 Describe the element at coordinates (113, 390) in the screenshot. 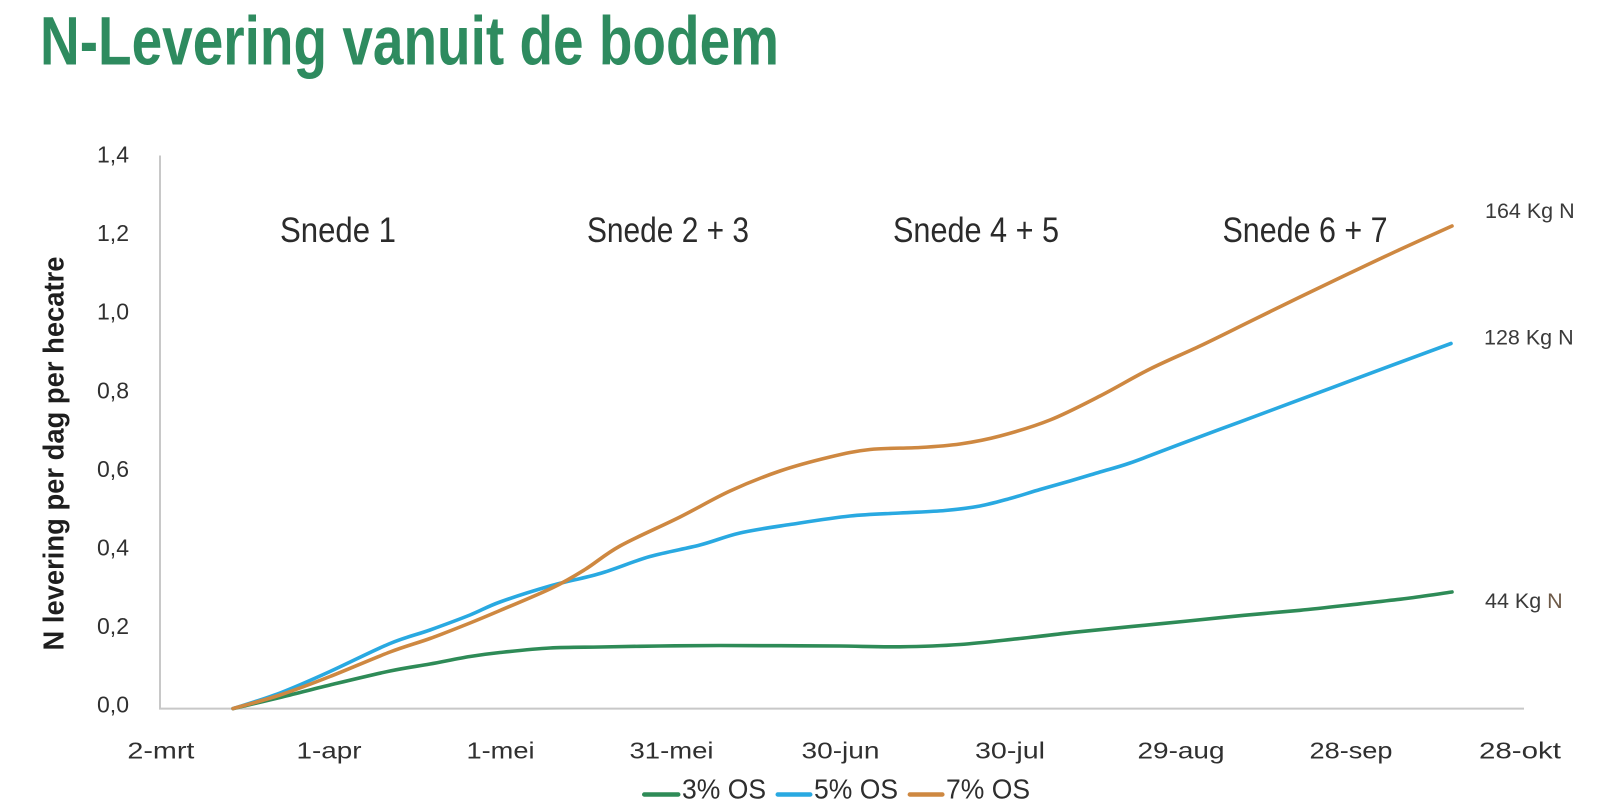

I see `svg-text: 0,8` at that location.